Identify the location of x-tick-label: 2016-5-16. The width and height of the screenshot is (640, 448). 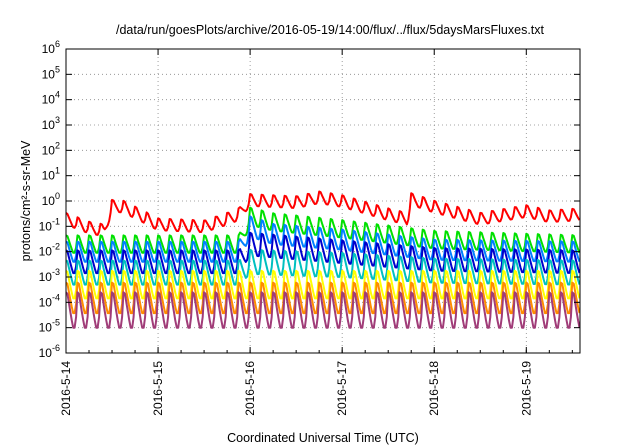
(250, 388).